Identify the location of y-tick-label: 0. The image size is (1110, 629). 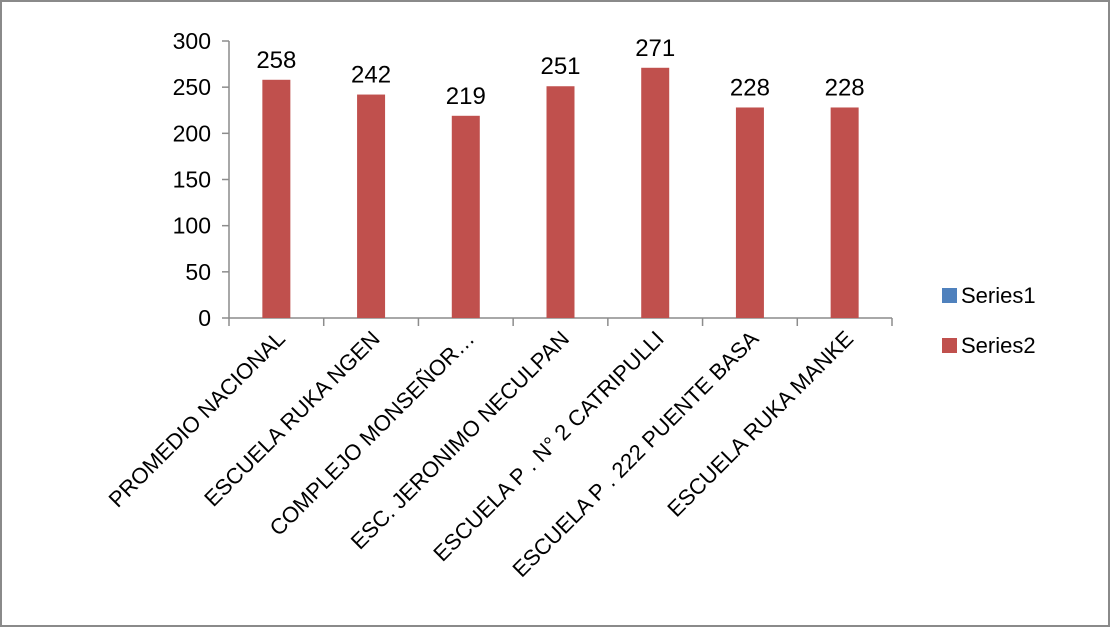
(204, 318).